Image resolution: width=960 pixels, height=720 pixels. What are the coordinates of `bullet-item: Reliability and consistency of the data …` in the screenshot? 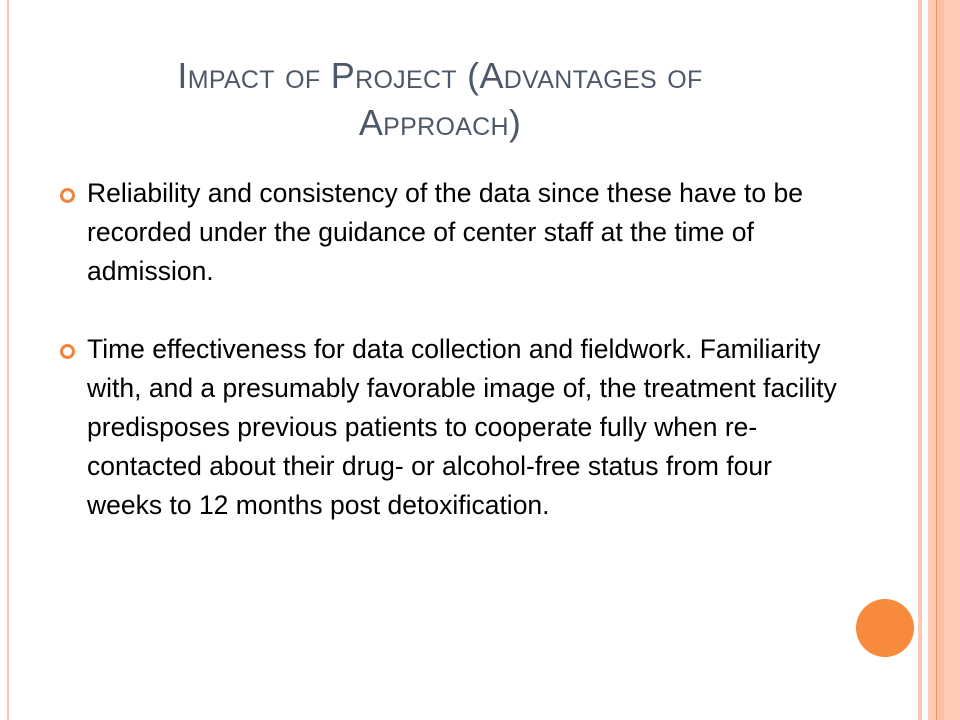 It's located at (448, 232).